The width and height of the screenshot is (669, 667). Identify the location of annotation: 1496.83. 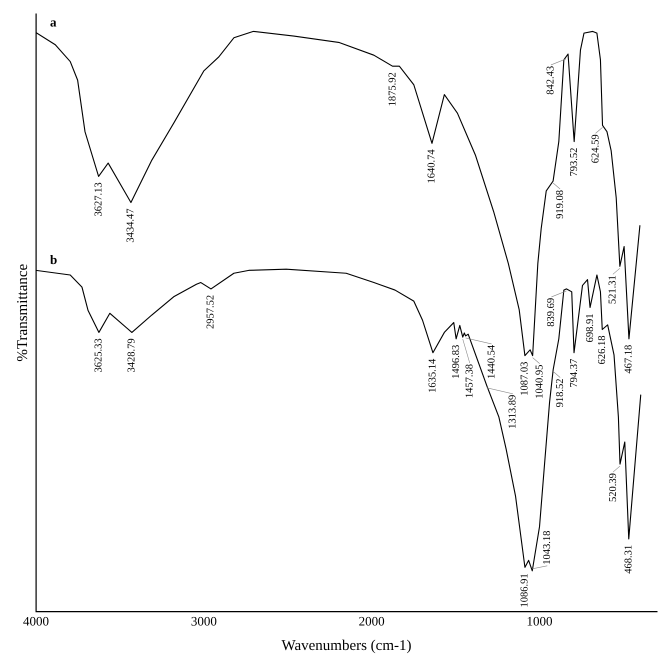
(456, 361).